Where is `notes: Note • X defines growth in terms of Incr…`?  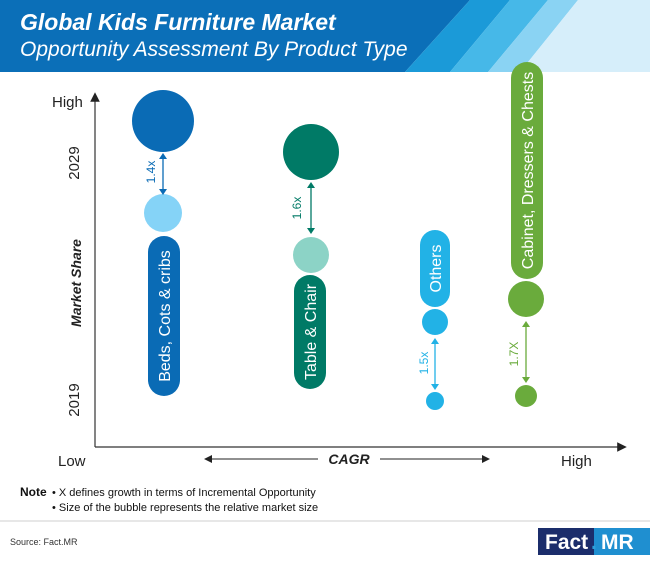
notes: Note • X defines growth in terms of Incr… is located at coordinates (325, 516).